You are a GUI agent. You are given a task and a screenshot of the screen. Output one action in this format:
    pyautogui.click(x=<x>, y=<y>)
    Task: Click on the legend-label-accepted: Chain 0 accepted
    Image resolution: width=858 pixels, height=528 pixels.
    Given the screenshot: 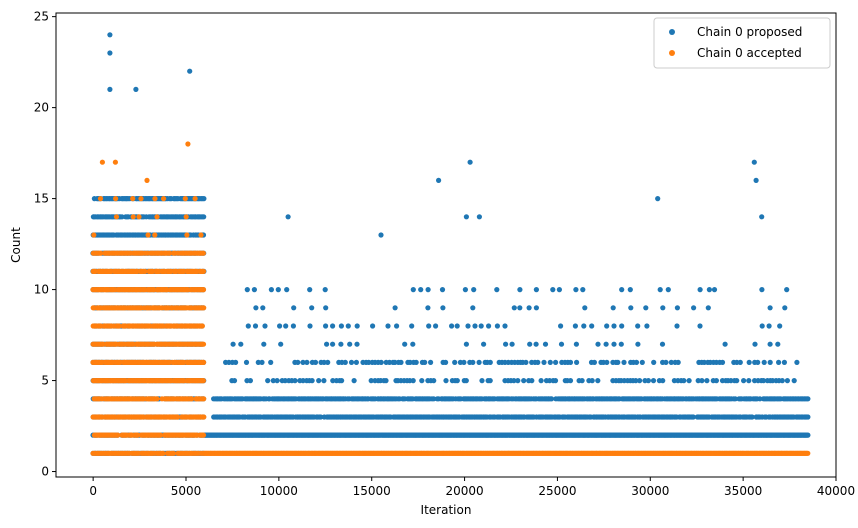 What is the action you would take?
    pyautogui.click(x=749, y=53)
    